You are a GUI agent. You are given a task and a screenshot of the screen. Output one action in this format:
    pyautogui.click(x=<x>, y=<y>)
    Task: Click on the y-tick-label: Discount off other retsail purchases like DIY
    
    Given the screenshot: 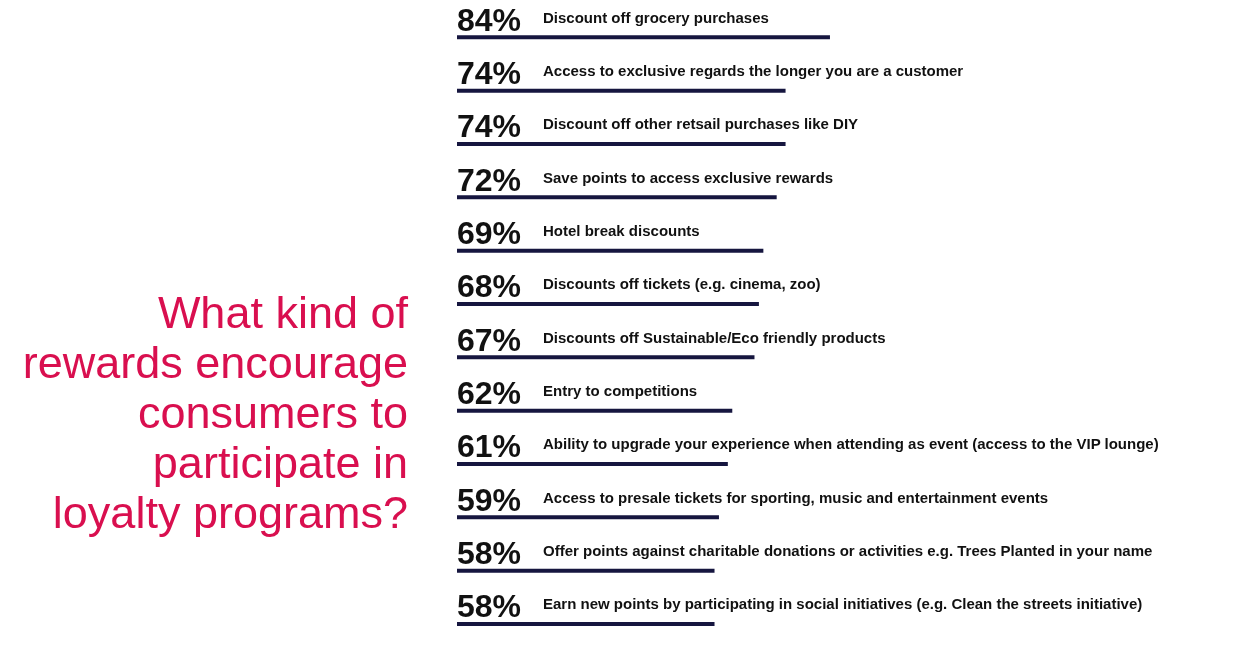 What is the action you would take?
    pyautogui.click(x=701, y=124)
    